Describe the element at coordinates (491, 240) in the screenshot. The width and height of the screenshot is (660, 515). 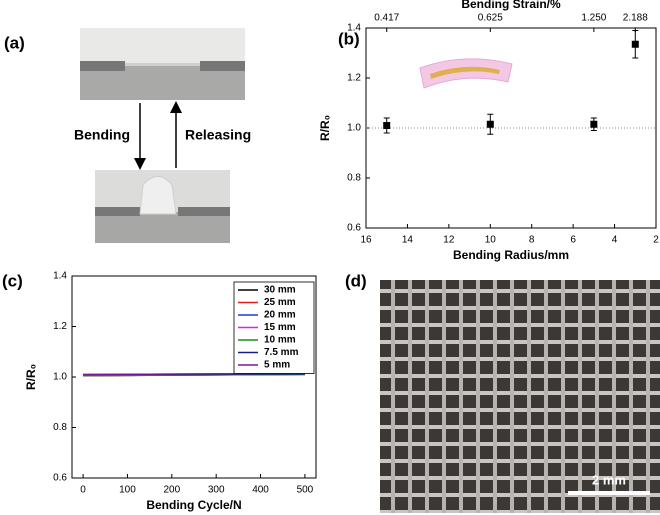
I see `x-tick-label: 10` at that location.